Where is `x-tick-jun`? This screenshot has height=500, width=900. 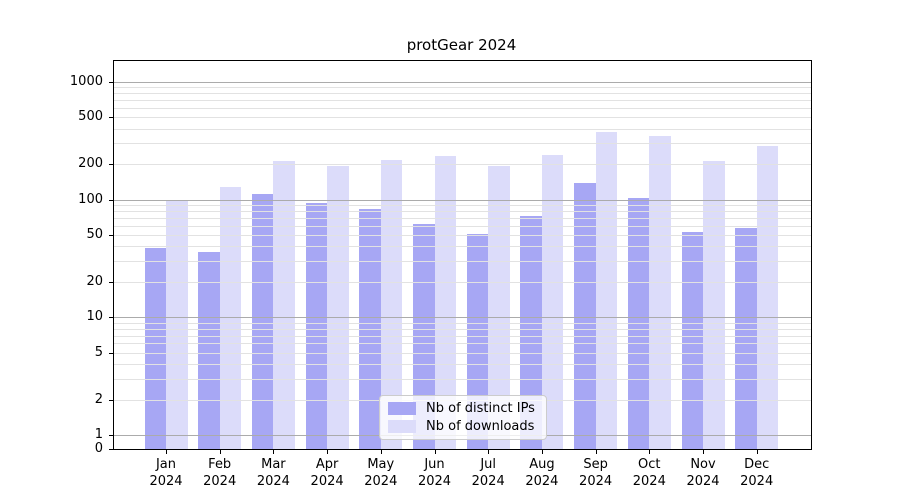
x-tick-jun is located at coordinates (435, 451).